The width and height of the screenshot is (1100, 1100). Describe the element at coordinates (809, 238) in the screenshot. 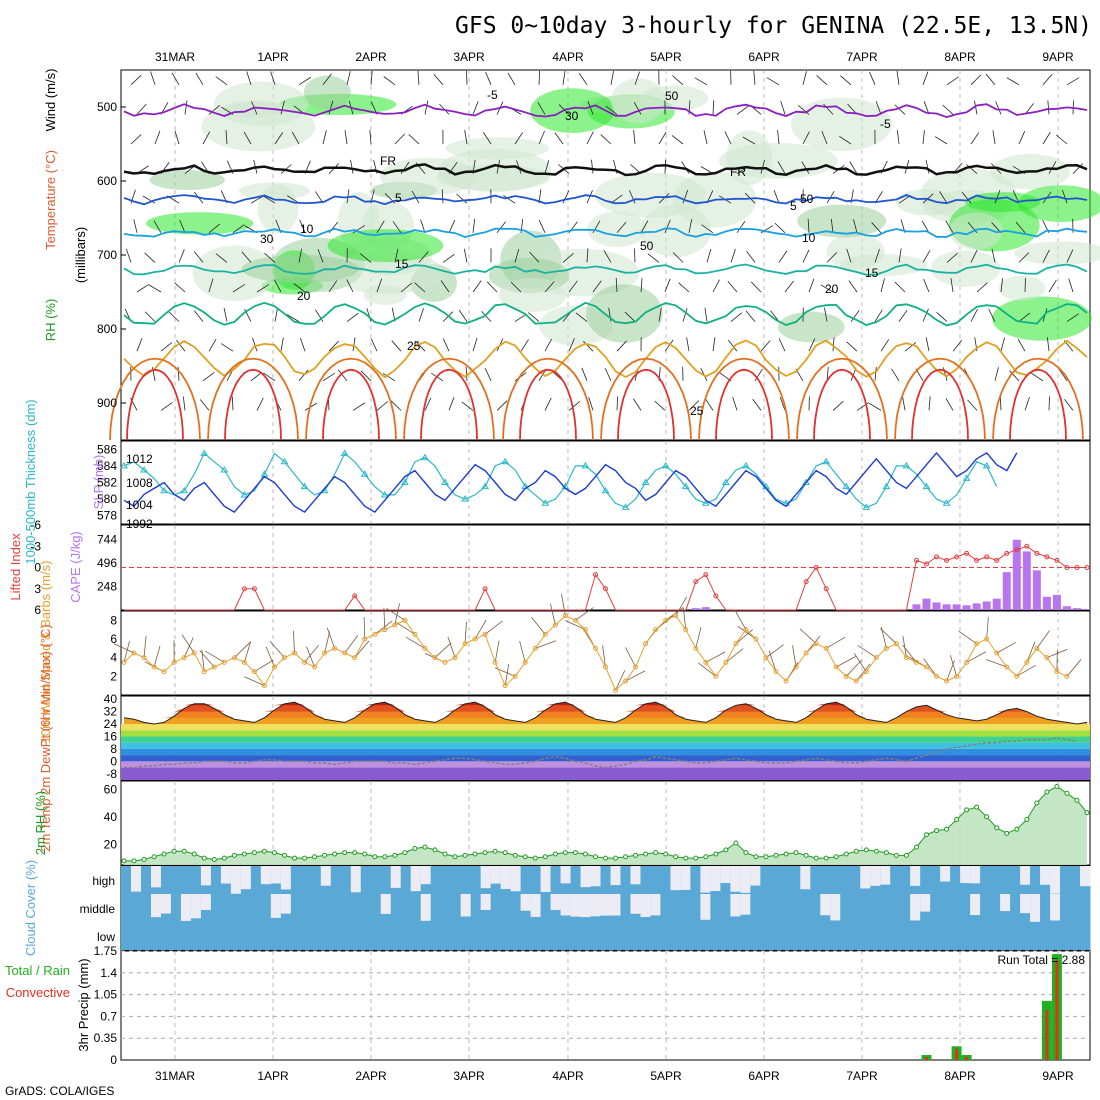

I see `isotherm-label: 10` at that location.